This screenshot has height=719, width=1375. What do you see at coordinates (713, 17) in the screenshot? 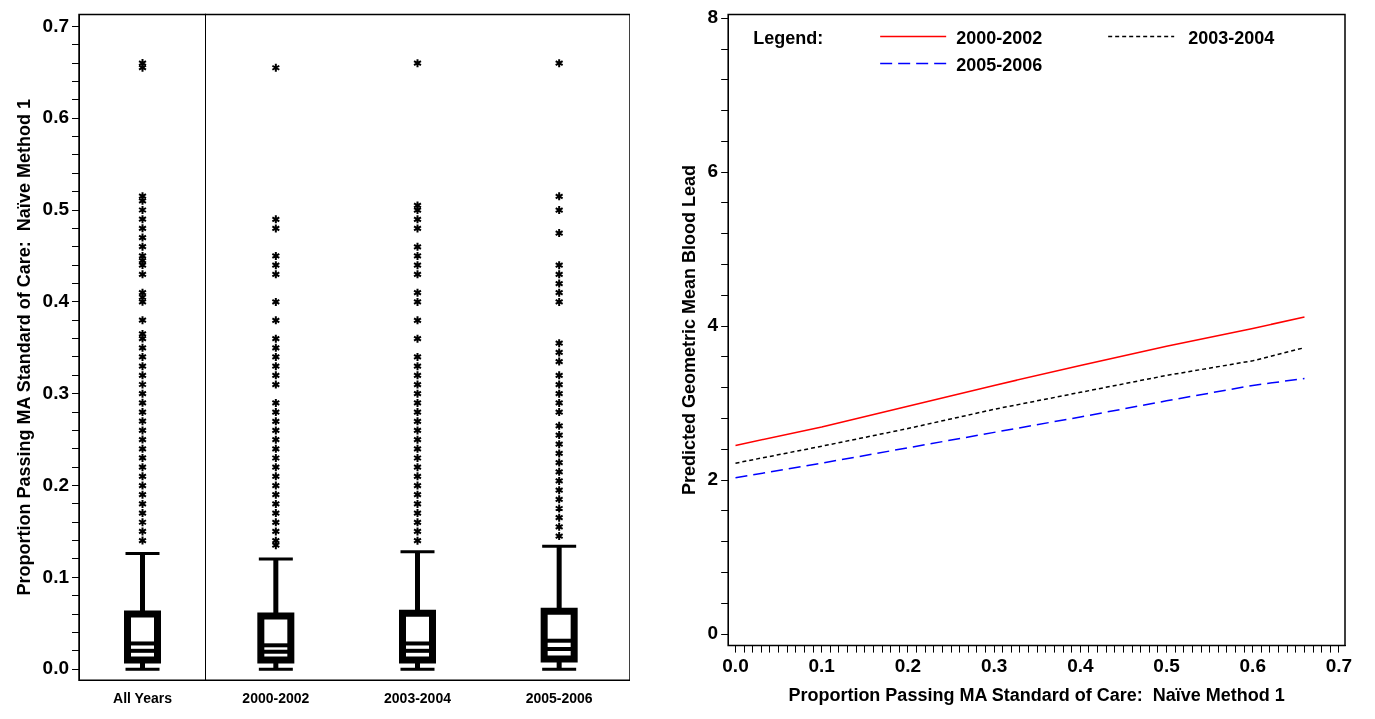
I see `y-tick-label: 8` at bounding box center [713, 17].